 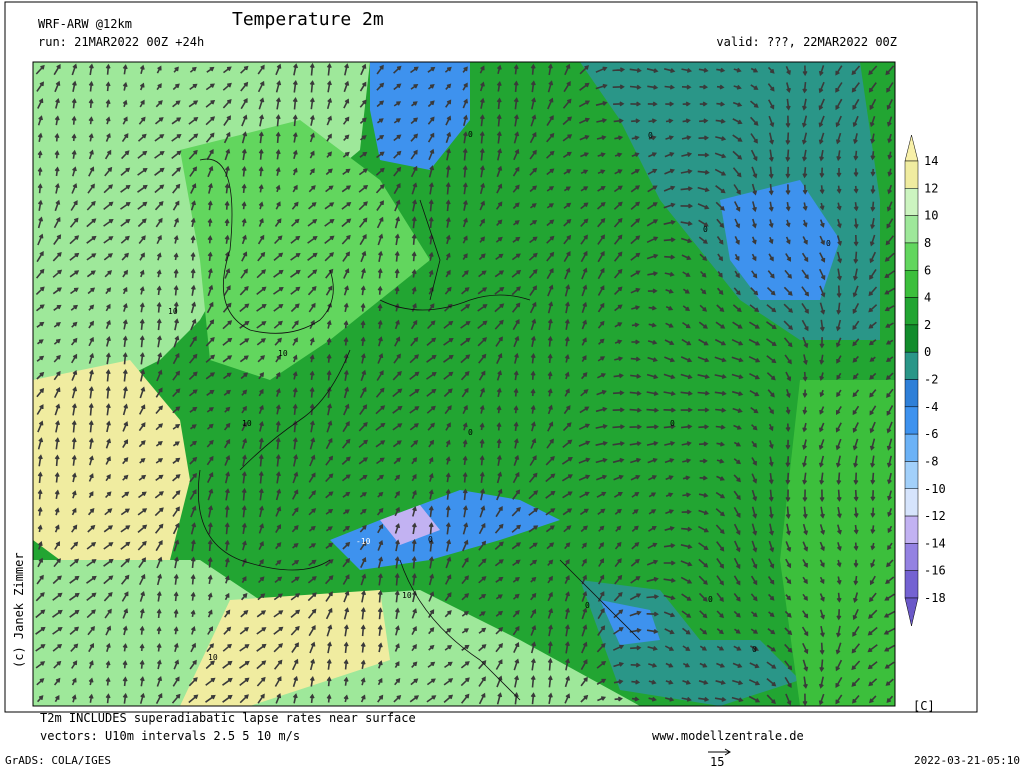 I want to click on colorbar-label: 4, so click(x=927, y=298).